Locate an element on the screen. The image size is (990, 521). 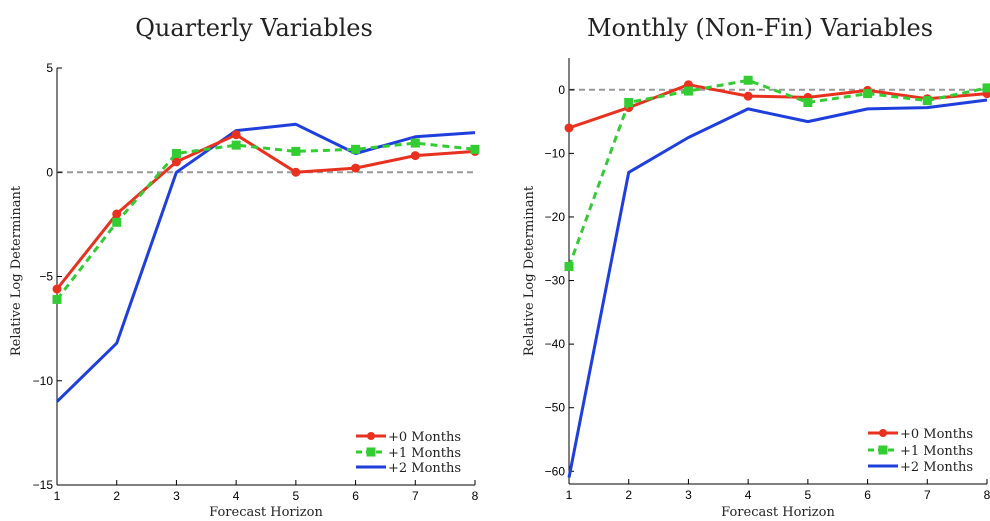
y-tick-label: −60 is located at coordinates (555, 471).